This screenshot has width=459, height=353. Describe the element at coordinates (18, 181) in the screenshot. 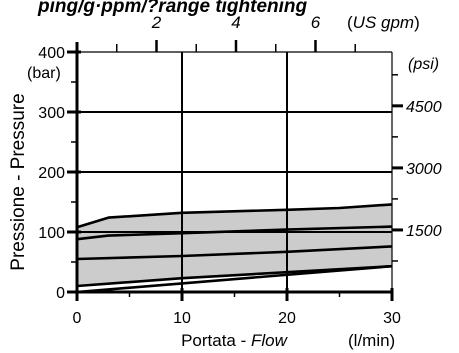

I see `y-axis-label: Pressione - Pressure` at that location.